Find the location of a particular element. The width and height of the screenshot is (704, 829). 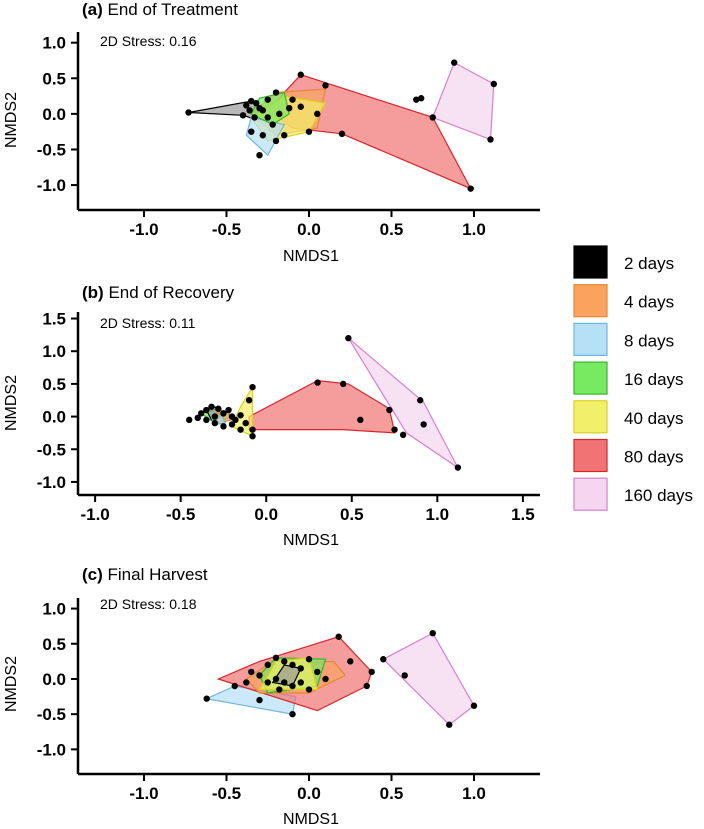

hull-80-days is located at coordinates (322, 406).